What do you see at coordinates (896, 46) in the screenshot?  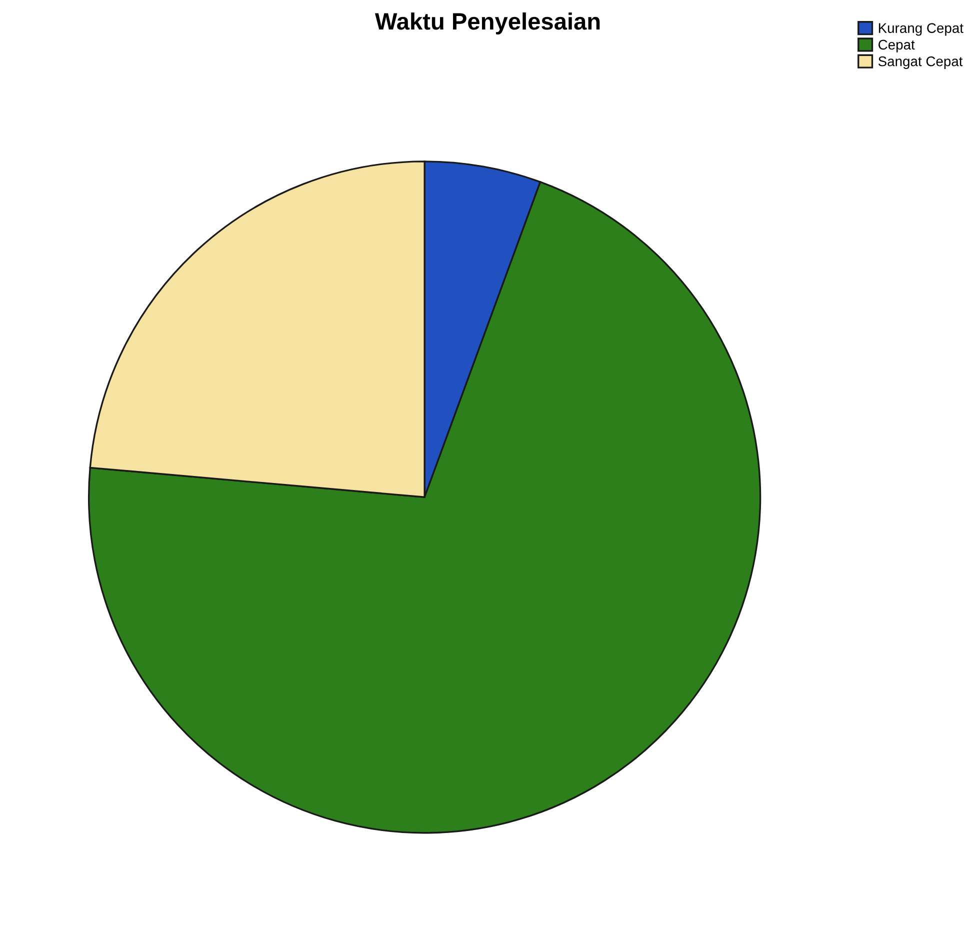 I see `legend-label: Cepat` at bounding box center [896, 46].